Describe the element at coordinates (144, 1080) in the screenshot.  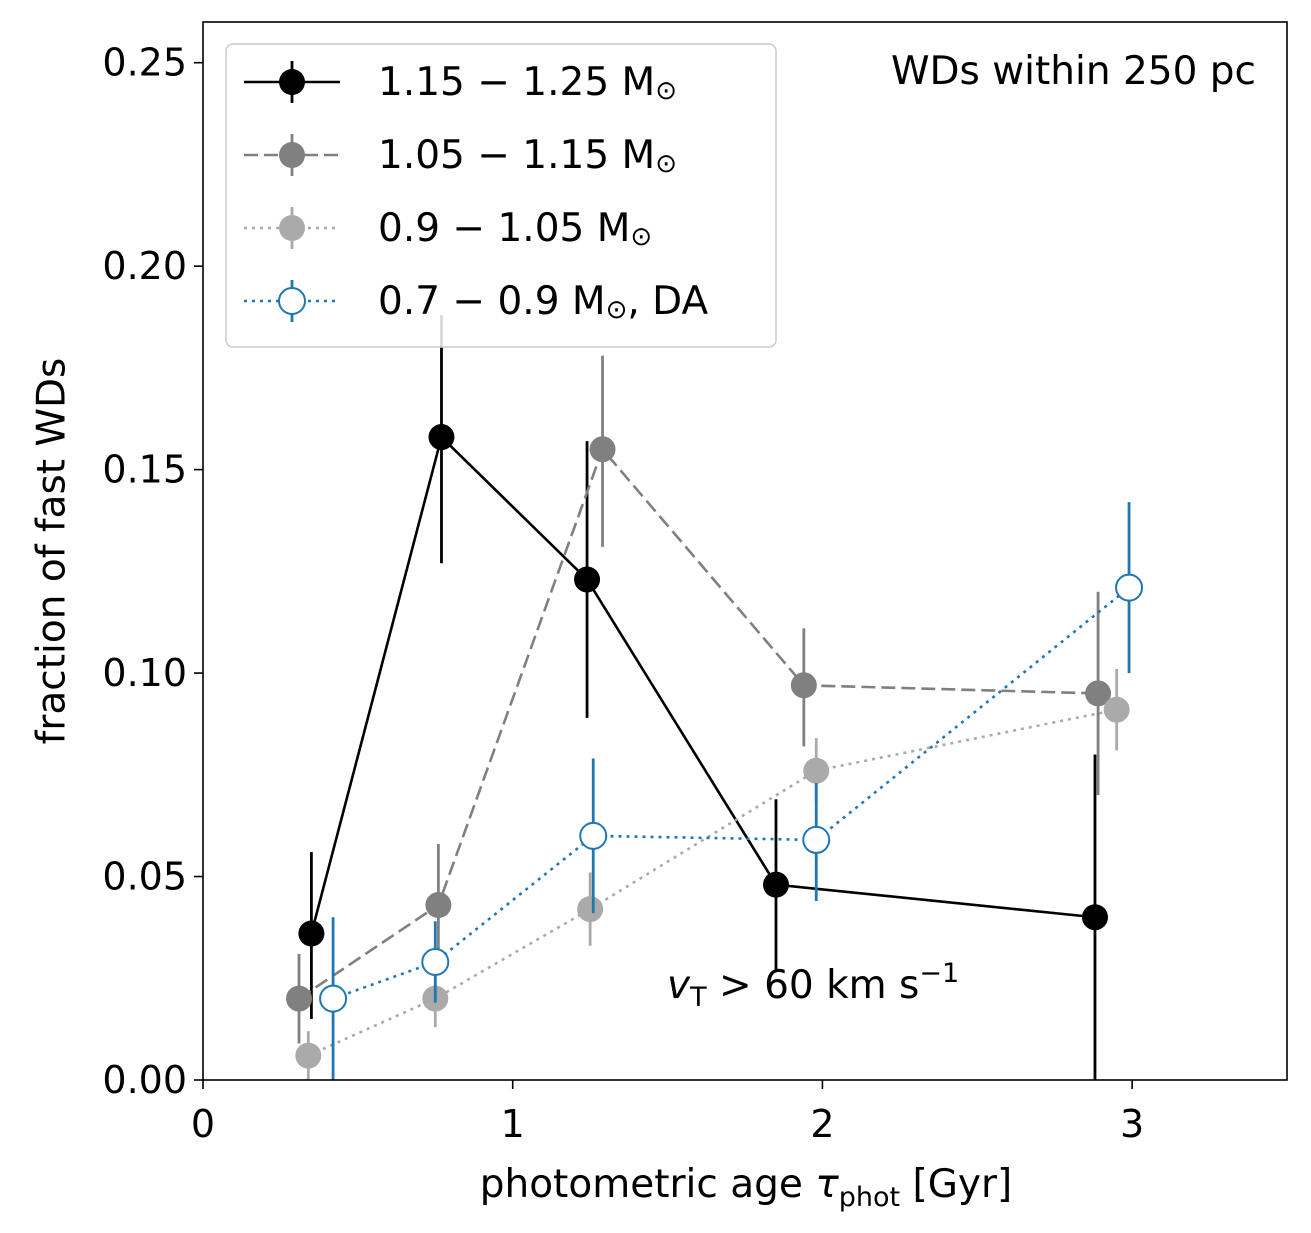
I see `y-tick-label: 0.00` at that location.